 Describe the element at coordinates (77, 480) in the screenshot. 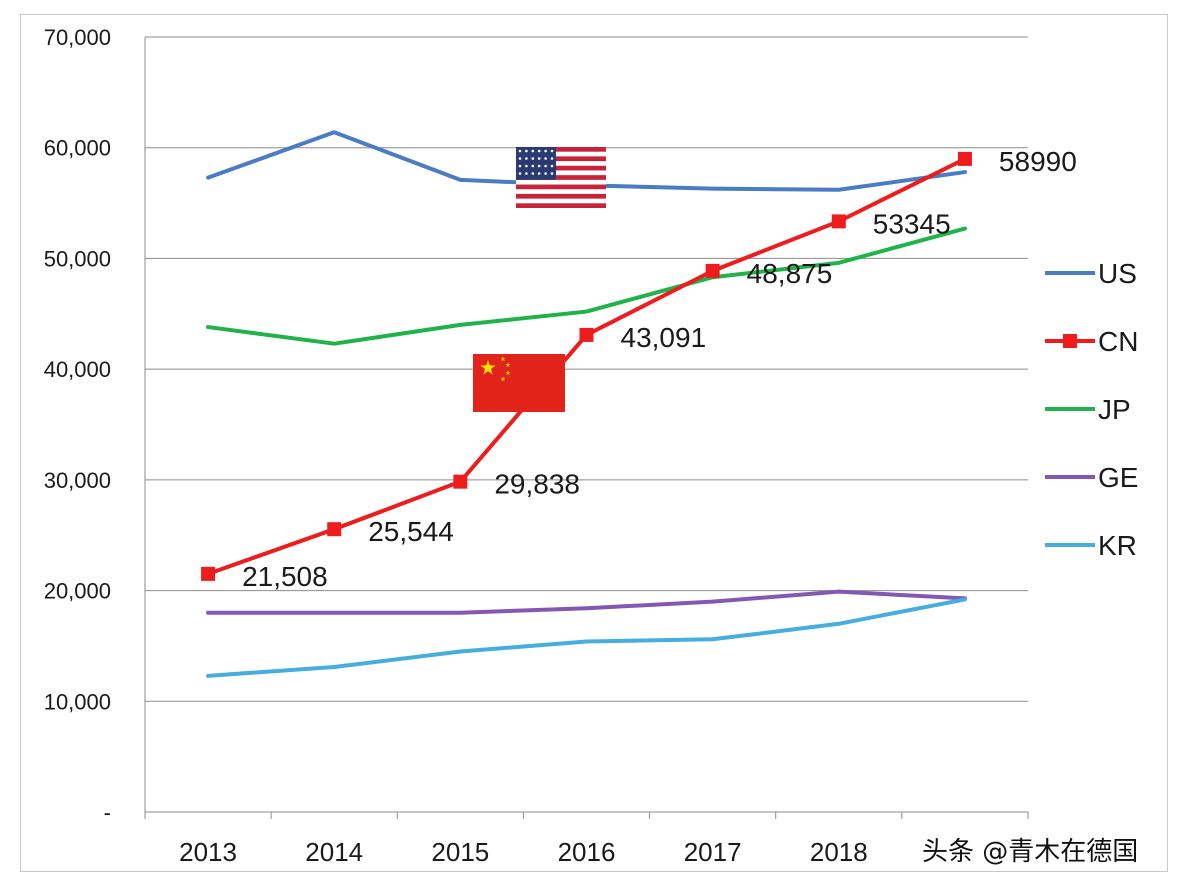

I see `y-tick-label: 30,000` at that location.